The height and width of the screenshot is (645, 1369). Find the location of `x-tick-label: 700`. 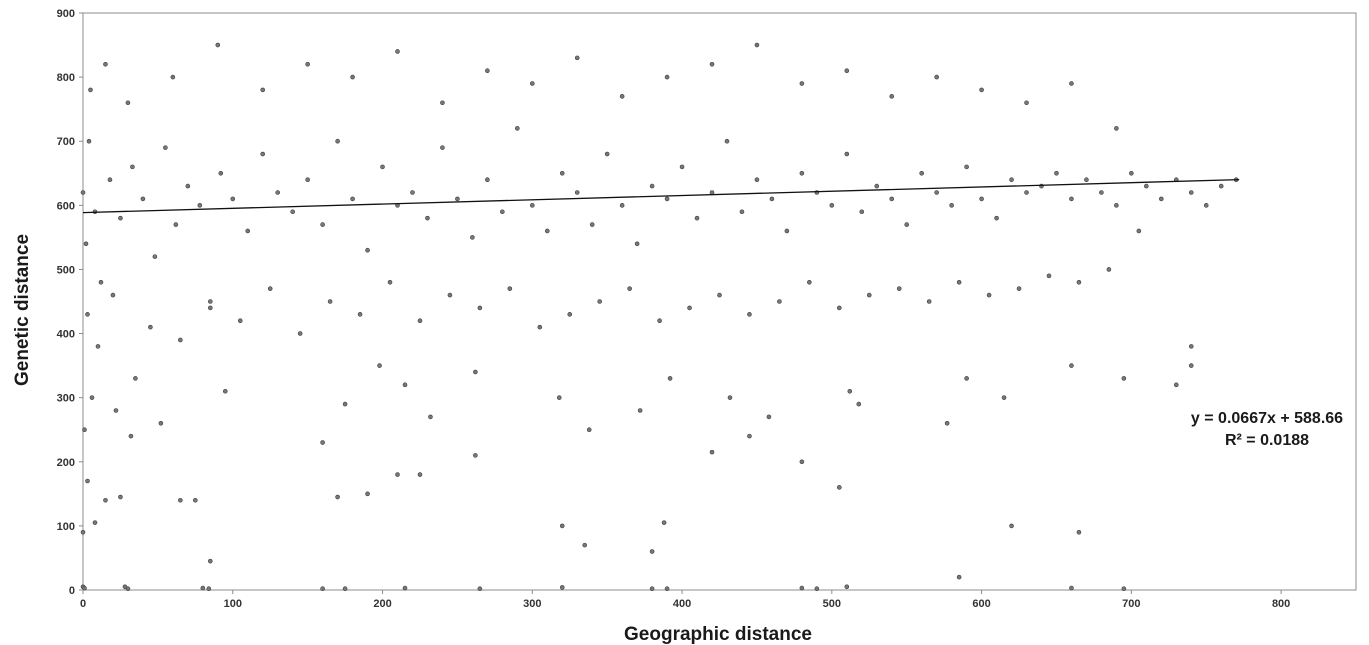

x-tick-label: 700 is located at coordinates (1131, 604).